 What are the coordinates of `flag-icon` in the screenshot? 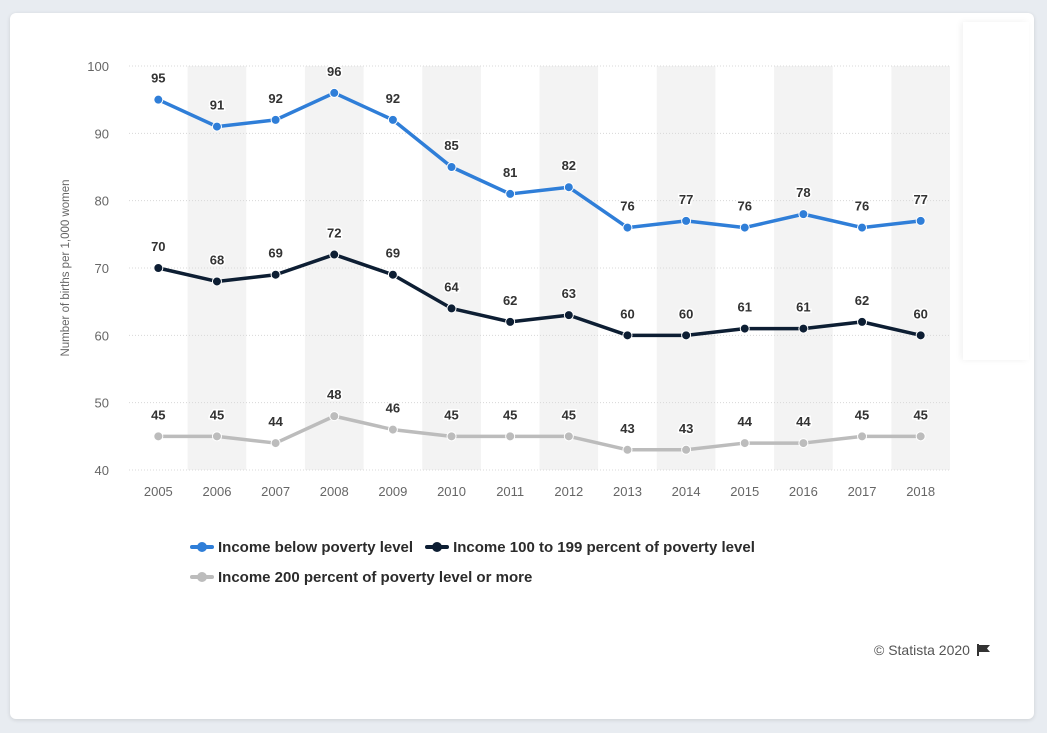 It's located at (983, 650).